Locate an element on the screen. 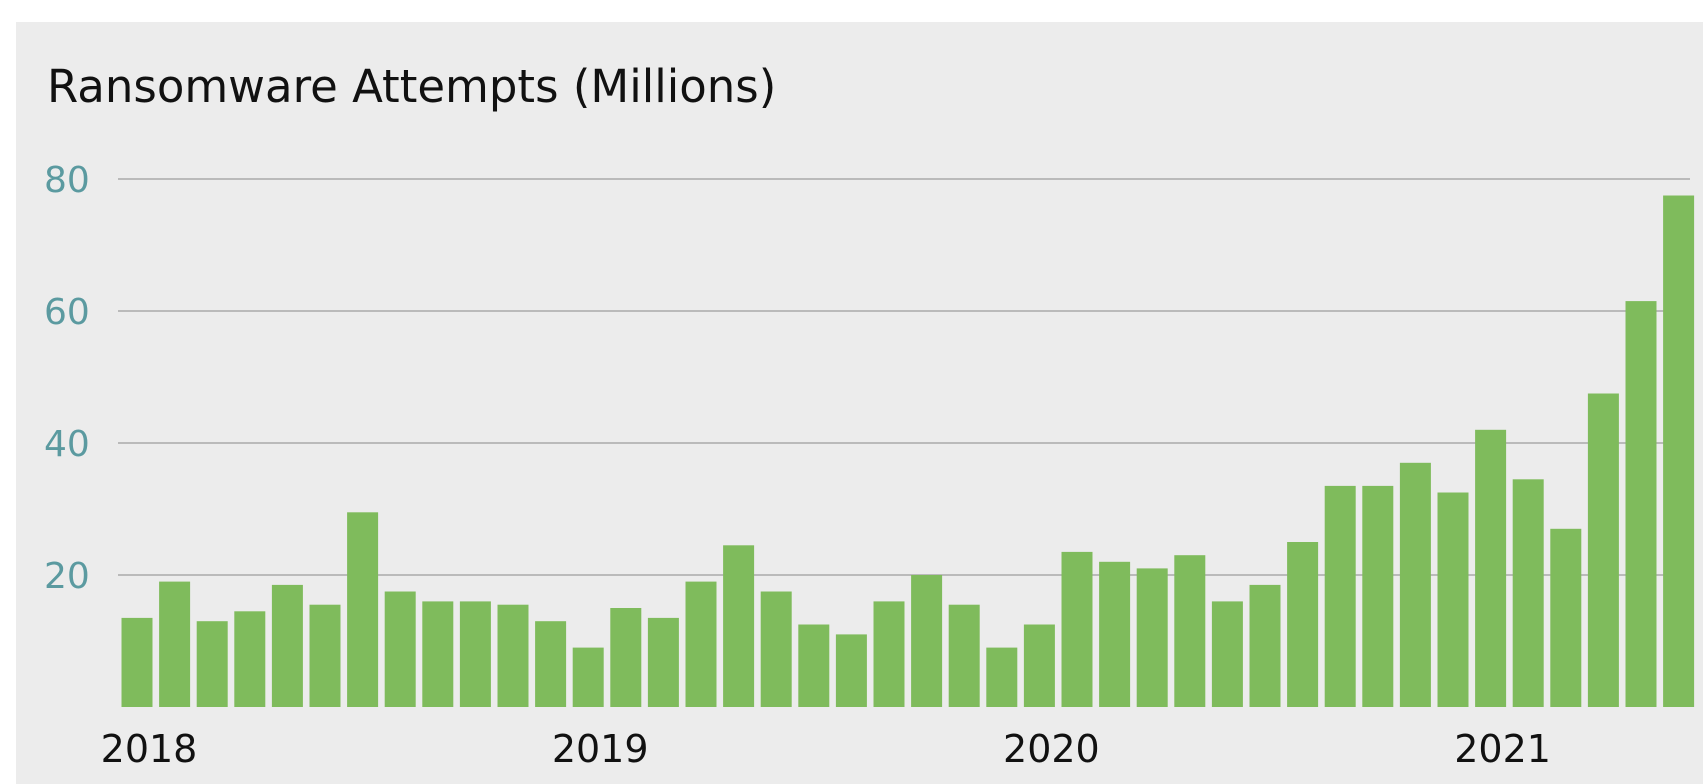 The width and height of the screenshot is (1703, 784). y-tick-label: 60 is located at coordinates (67, 312).